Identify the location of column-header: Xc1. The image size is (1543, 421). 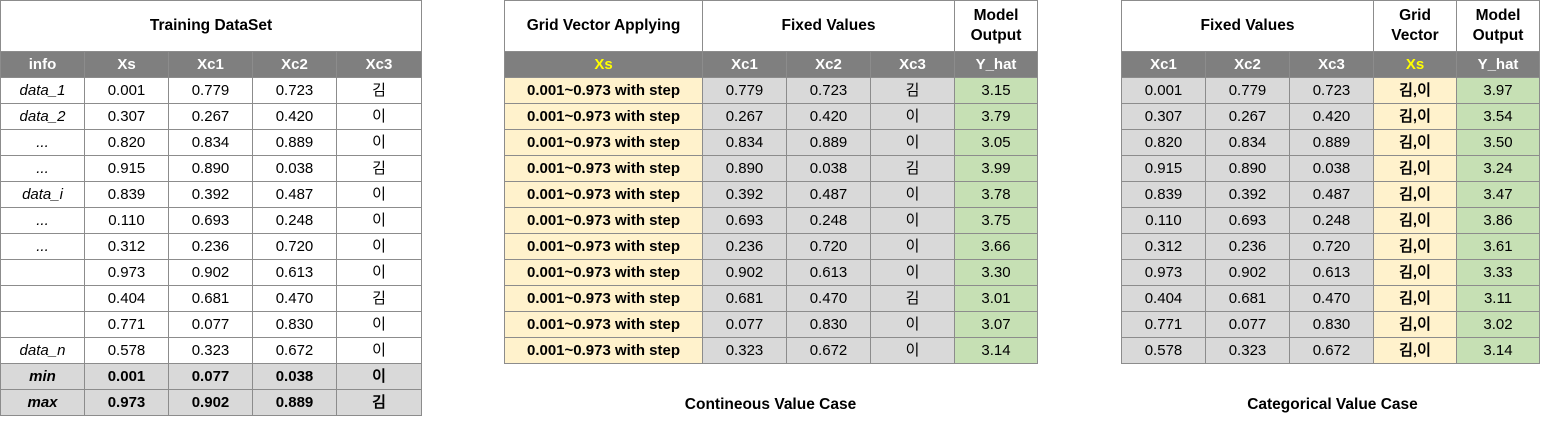
(1163, 64).